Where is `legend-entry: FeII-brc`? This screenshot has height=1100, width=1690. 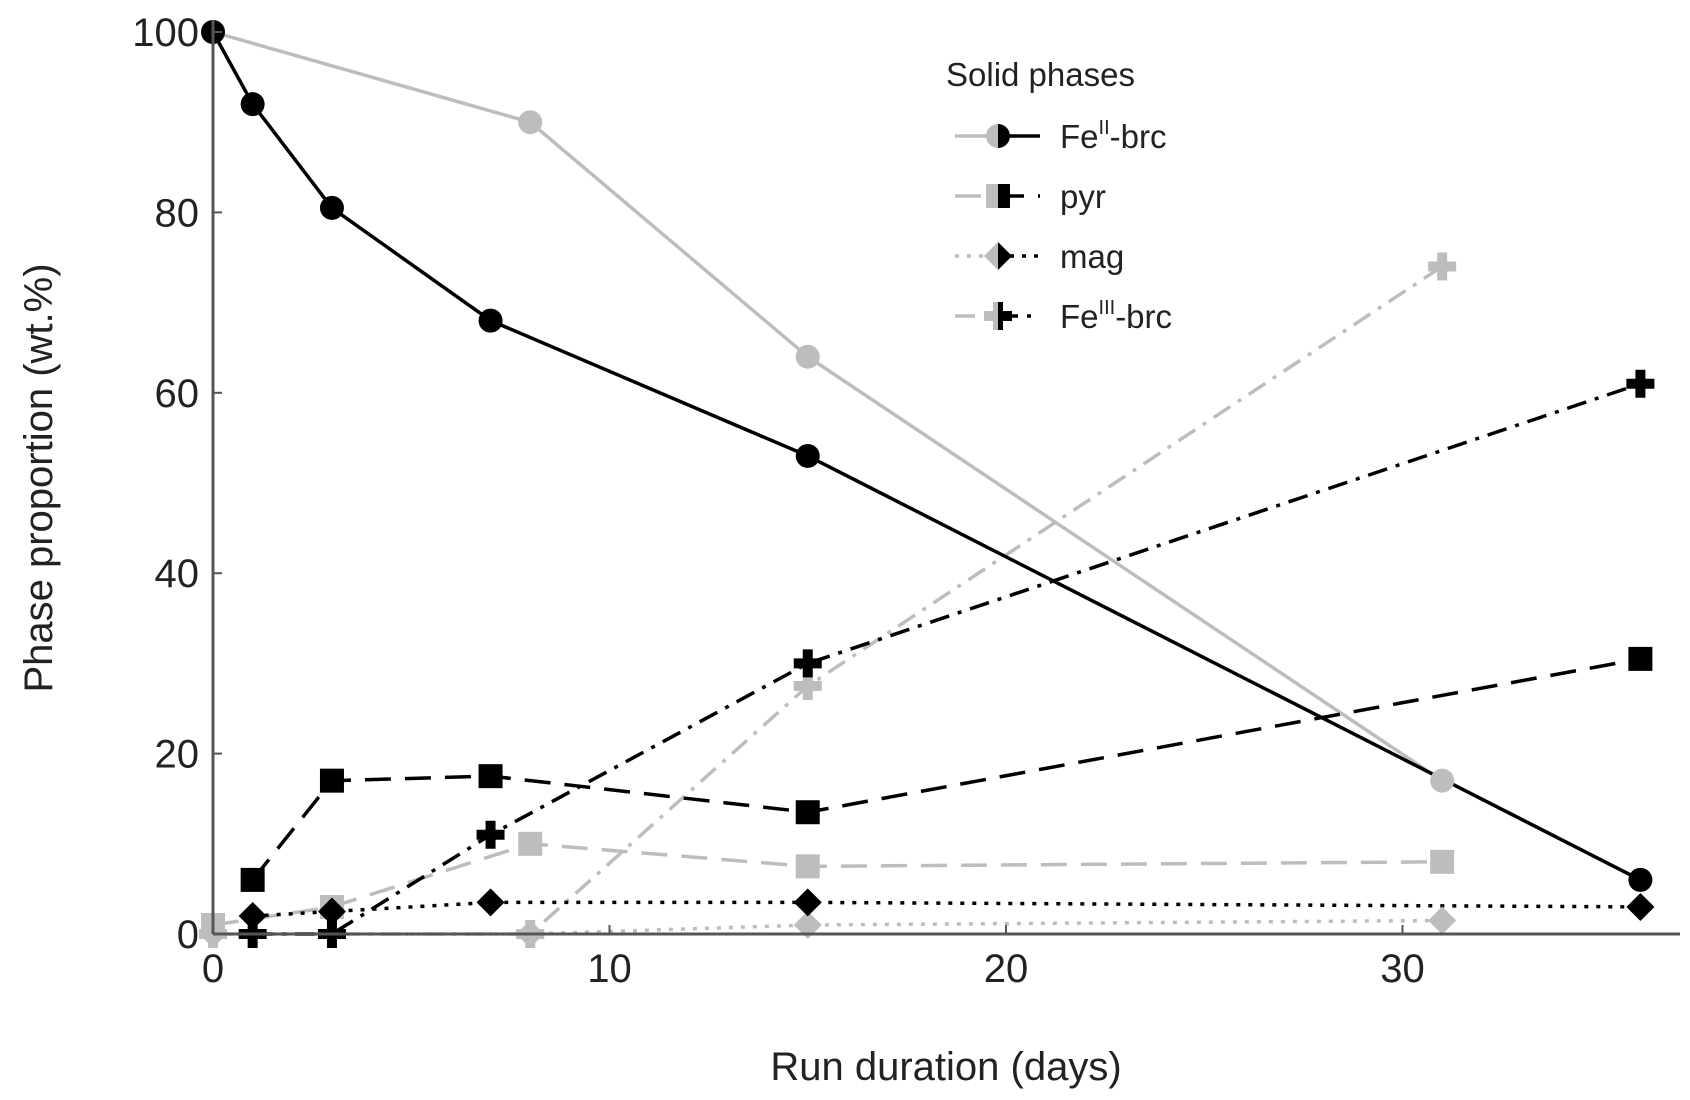 legend-entry: FeII-brc is located at coordinates (1060, 136).